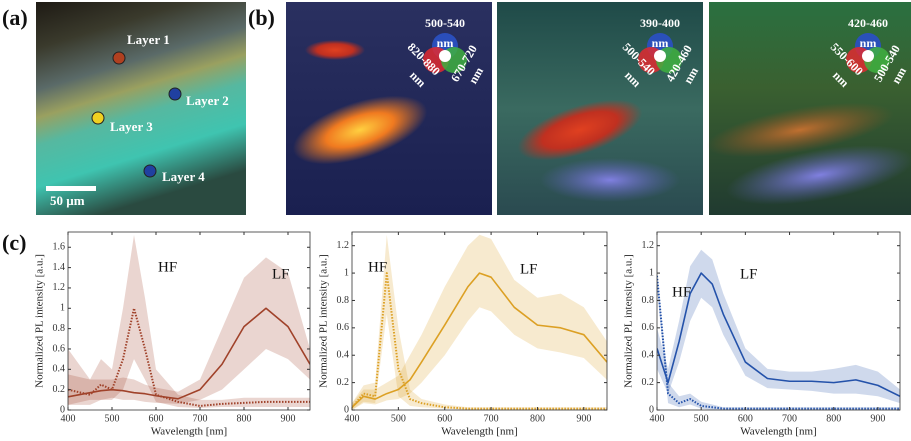  Describe the element at coordinates (141, 108) in the screenshot. I see `micrograph` at that location.